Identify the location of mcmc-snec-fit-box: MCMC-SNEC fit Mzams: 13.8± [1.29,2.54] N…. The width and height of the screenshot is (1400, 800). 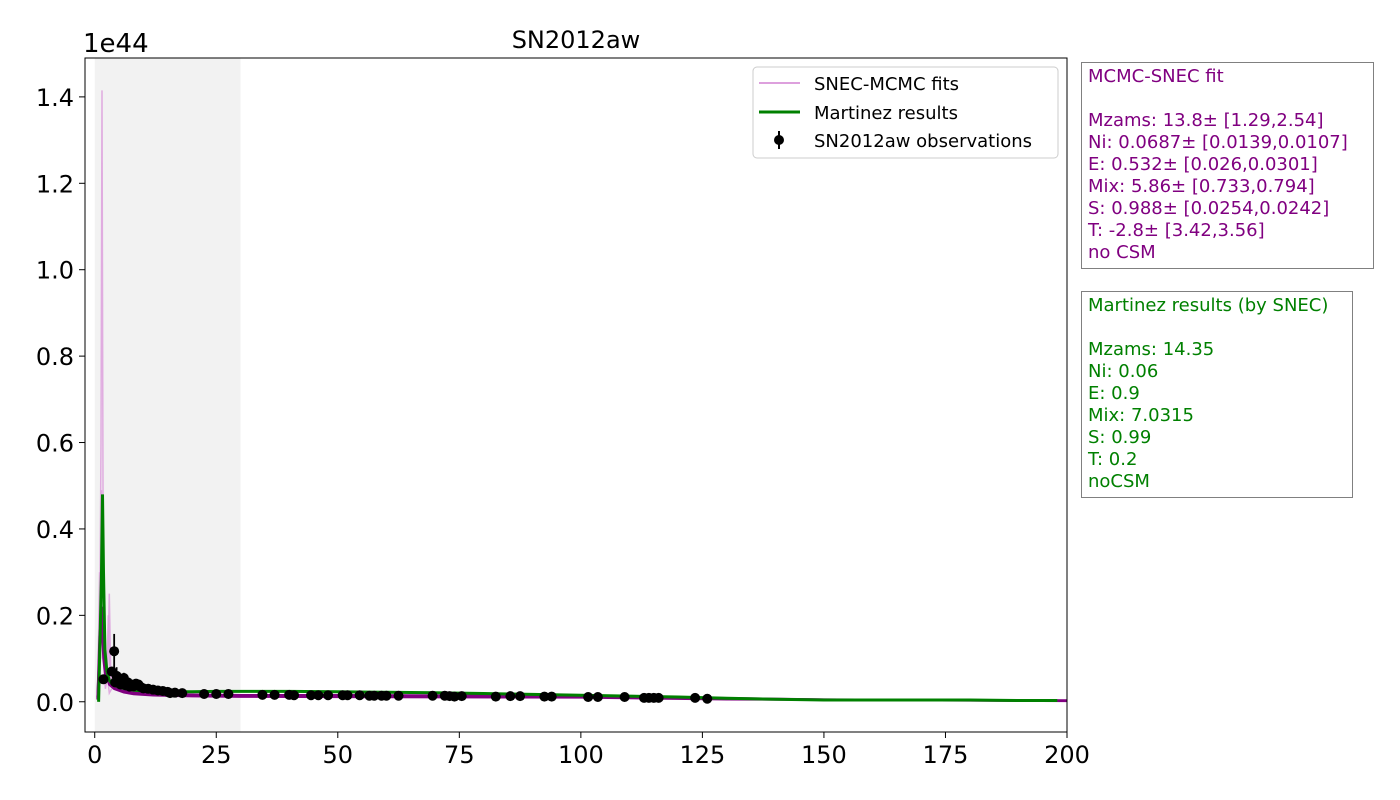
(1227, 165).